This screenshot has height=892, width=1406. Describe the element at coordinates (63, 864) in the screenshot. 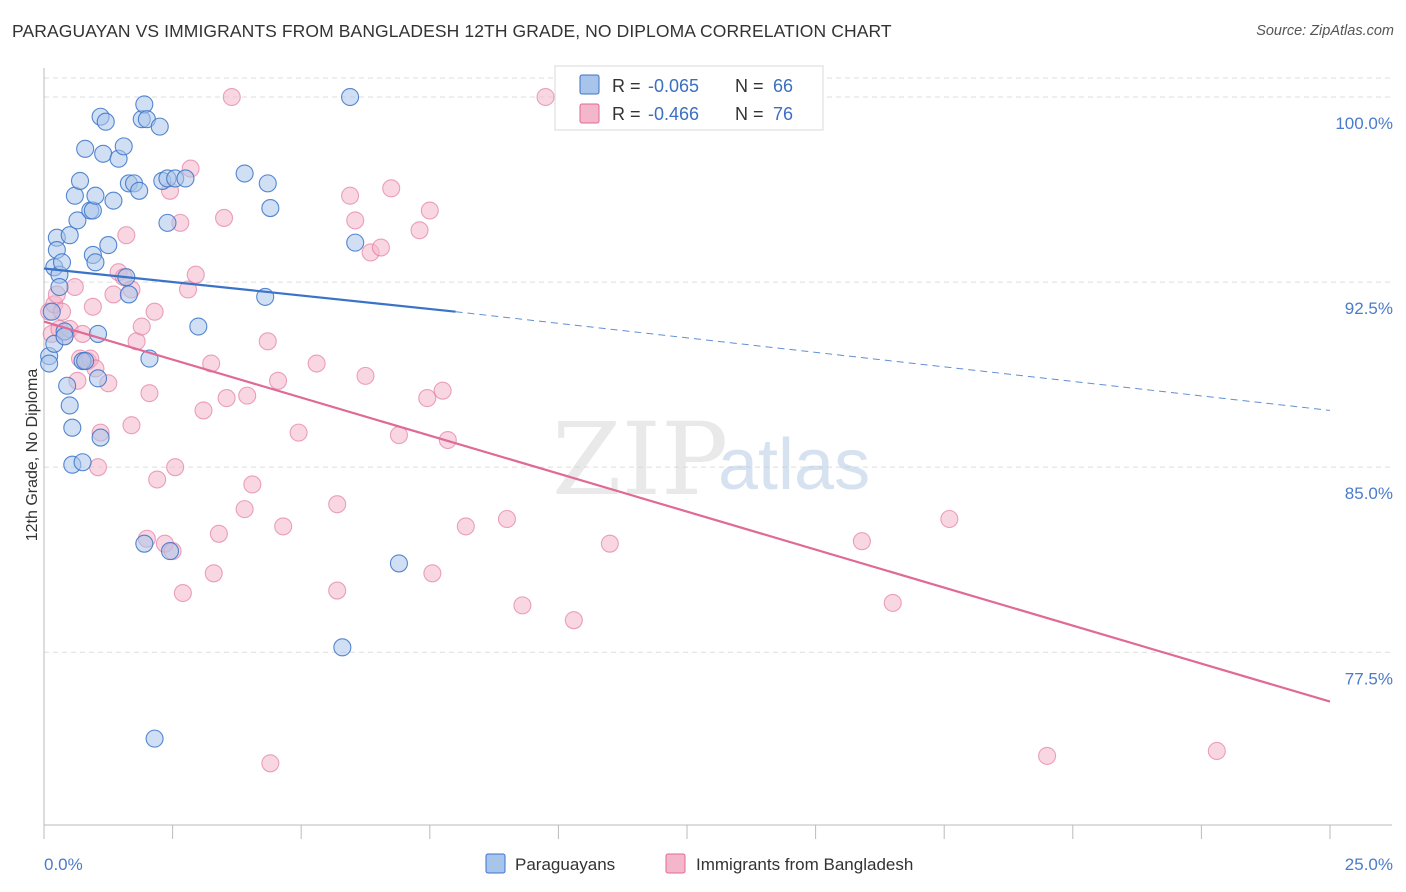

I see `x-tick-label: 0.0%` at that location.